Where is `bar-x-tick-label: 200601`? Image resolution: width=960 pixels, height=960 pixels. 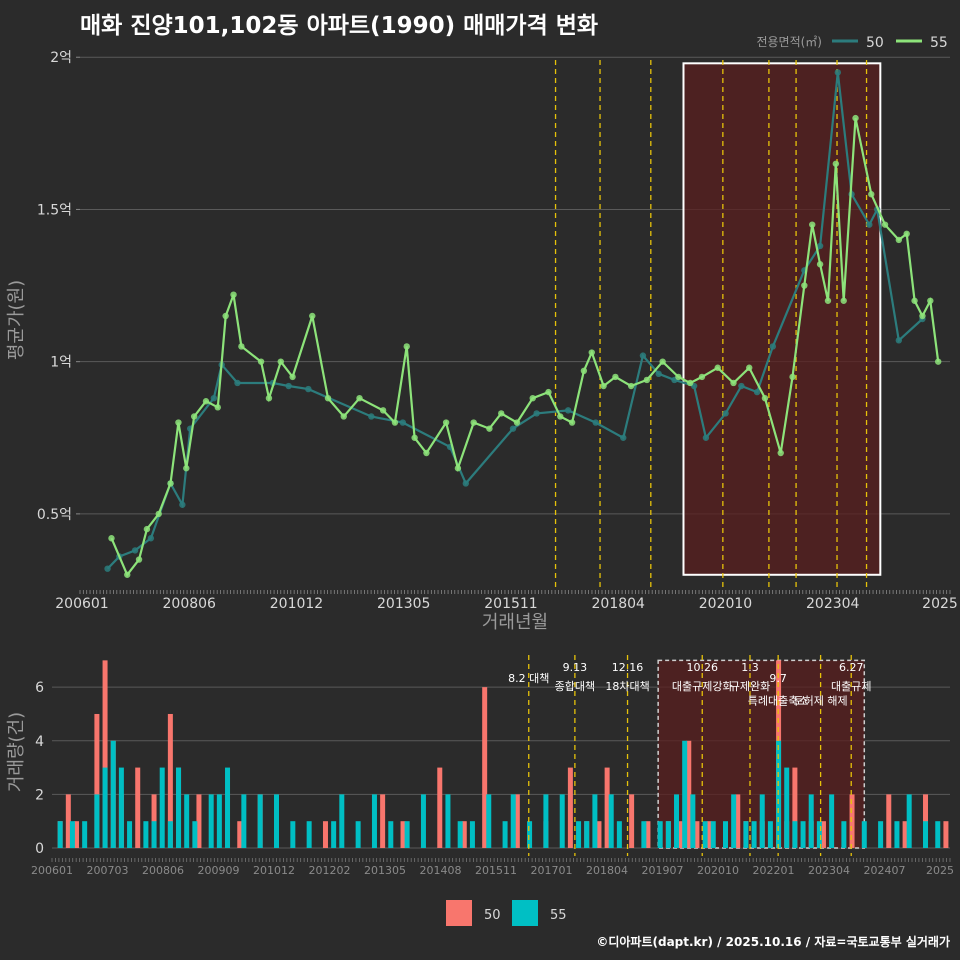
bar-x-tick-label: 200601 is located at coordinates (52, 870).